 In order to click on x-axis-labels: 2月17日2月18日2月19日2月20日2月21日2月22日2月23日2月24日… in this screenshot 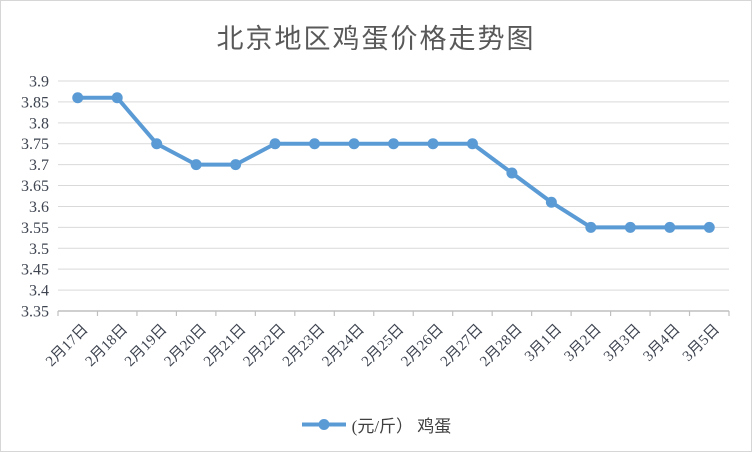, I will do `click(383, 346)`.